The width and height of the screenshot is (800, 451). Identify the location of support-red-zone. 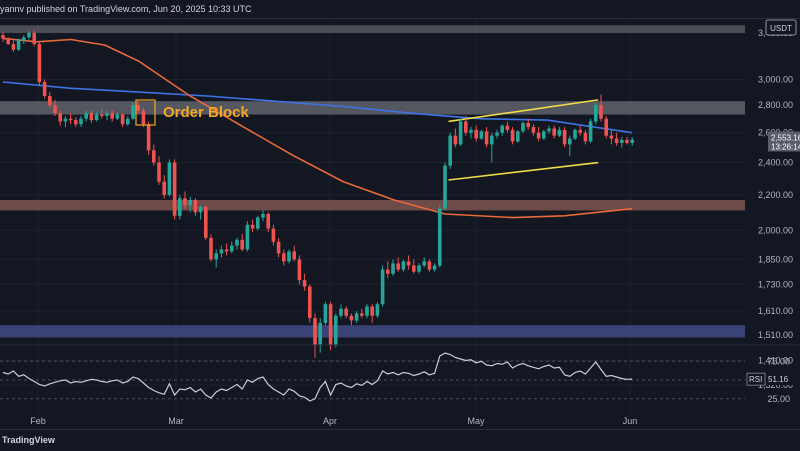
(372, 205).